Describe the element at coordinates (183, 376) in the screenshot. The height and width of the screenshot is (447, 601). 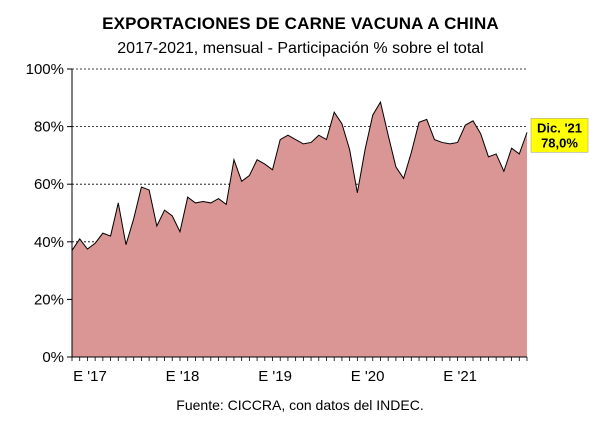
I see `x-tick-label: E '18` at that location.